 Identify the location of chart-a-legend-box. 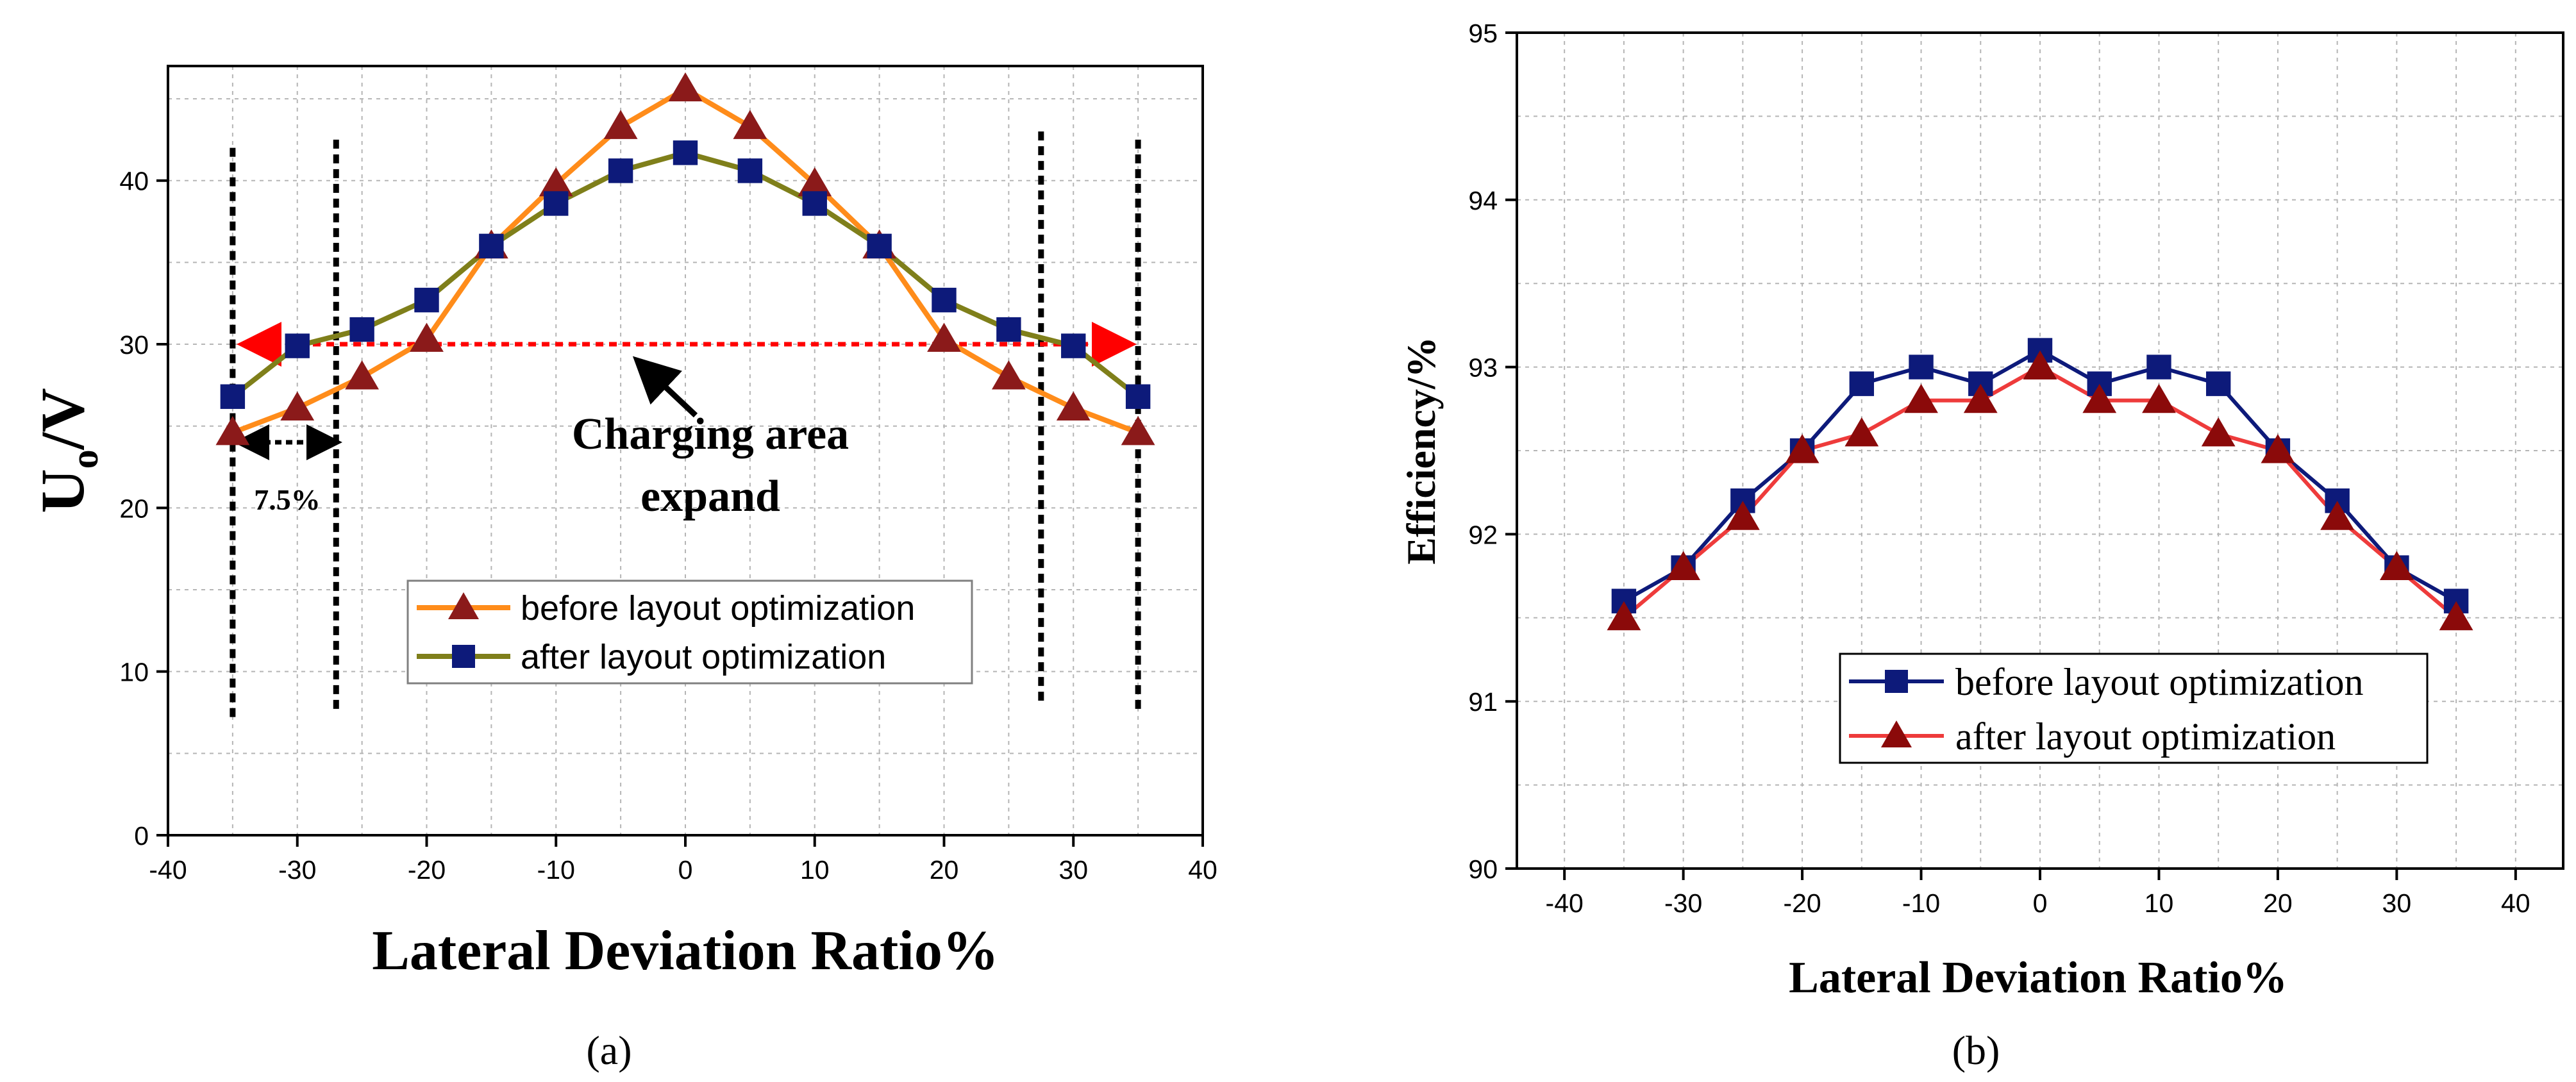
(689, 632).